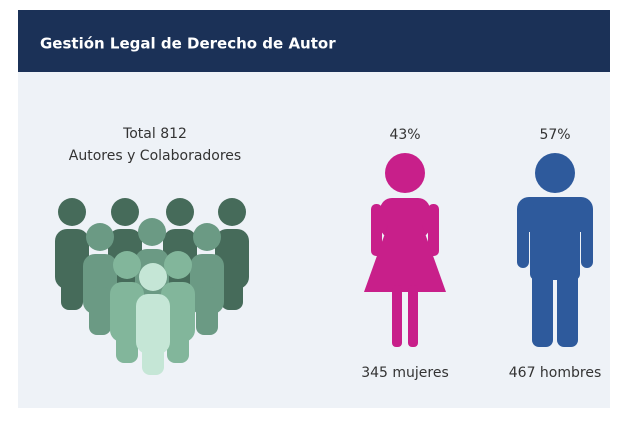 The image size is (628, 422). I want to click on header-bar, so click(314, 41).